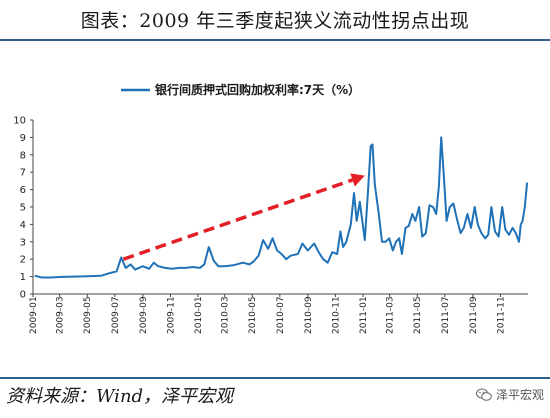  I want to click on x-tick-label: 2010-11, so click(336, 315).